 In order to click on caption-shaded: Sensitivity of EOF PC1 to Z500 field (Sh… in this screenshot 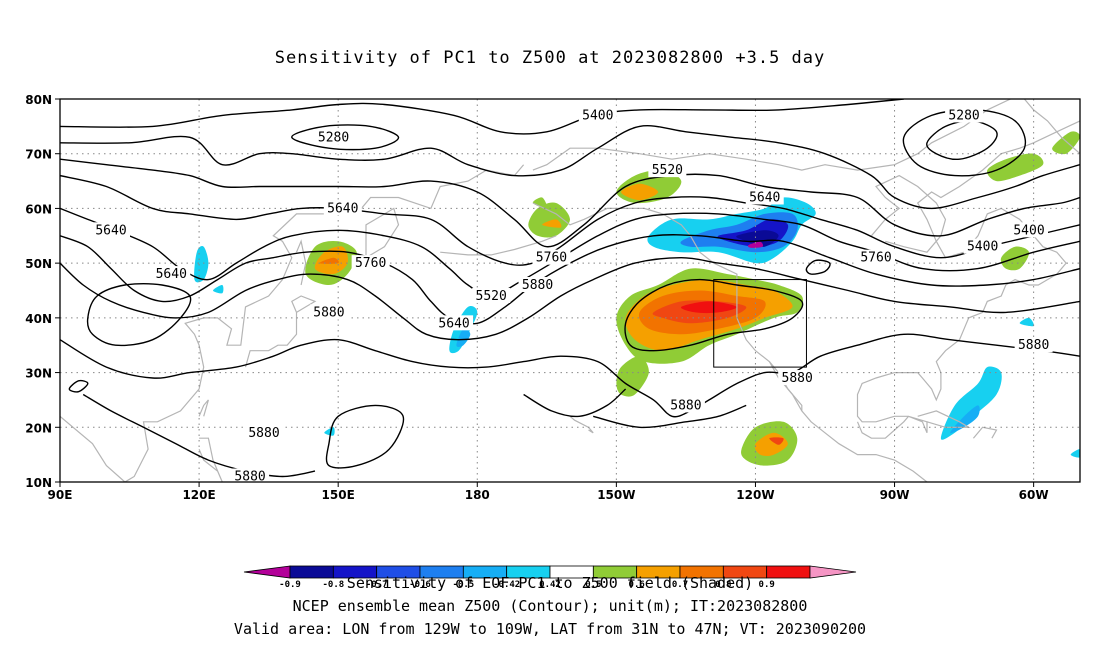, I will do `click(550, 583)`.